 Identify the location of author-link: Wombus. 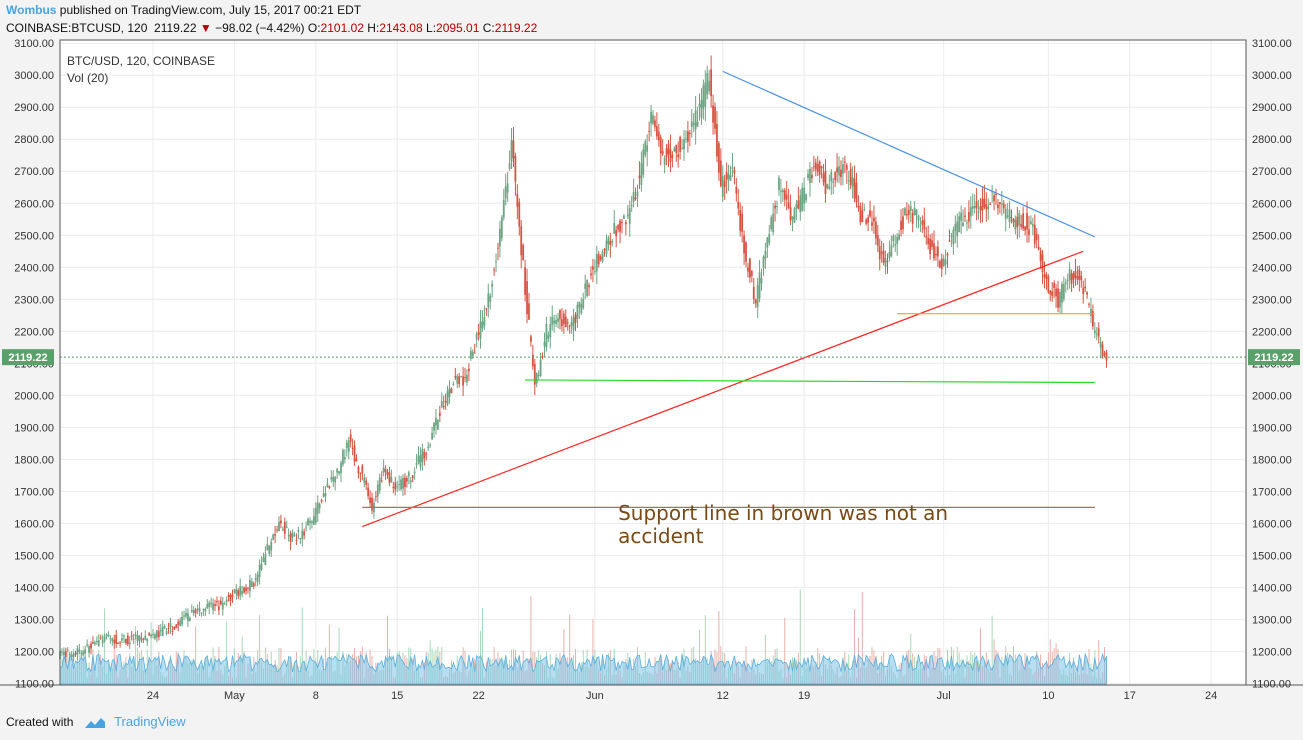
(31, 10).